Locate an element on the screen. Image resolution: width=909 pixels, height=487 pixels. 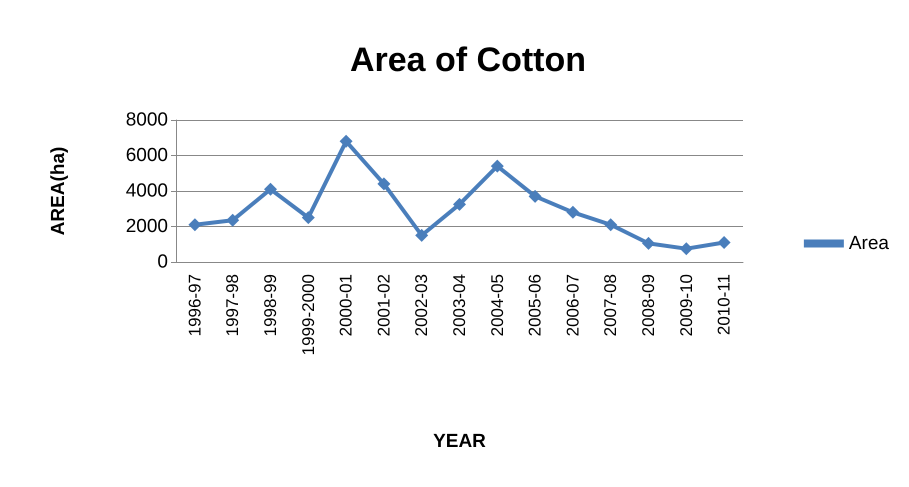
y-tick-label: 8000 is located at coordinates (147, 120).